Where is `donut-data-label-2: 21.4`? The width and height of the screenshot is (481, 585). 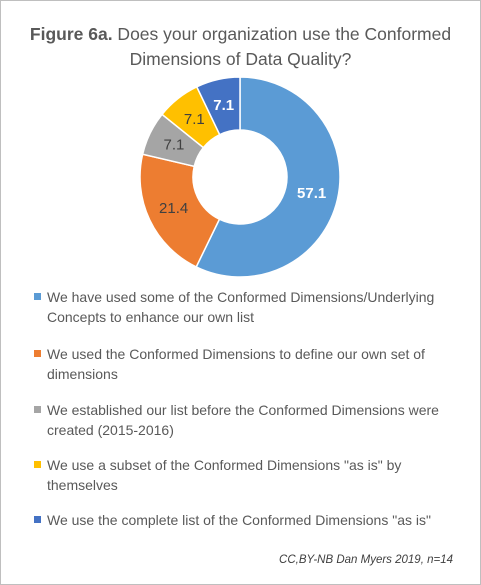
donut-data-label-2: 21.4 is located at coordinates (173, 208).